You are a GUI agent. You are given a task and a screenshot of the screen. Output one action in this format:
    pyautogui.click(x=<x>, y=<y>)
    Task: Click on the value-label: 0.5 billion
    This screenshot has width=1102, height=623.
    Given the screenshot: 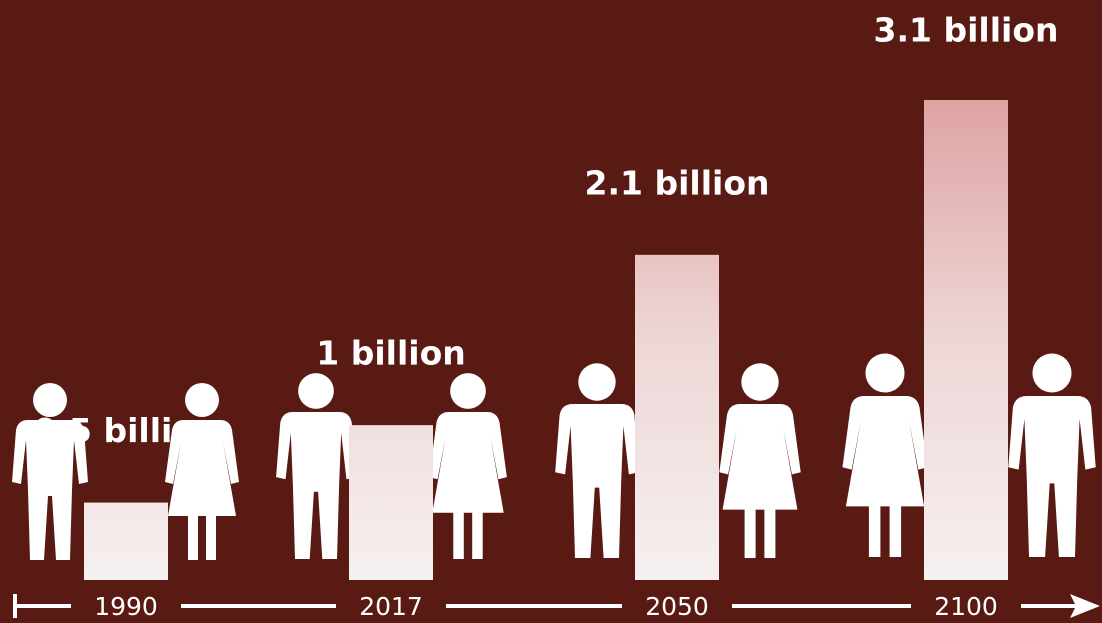 What is the action you would take?
    pyautogui.click(x=126, y=430)
    